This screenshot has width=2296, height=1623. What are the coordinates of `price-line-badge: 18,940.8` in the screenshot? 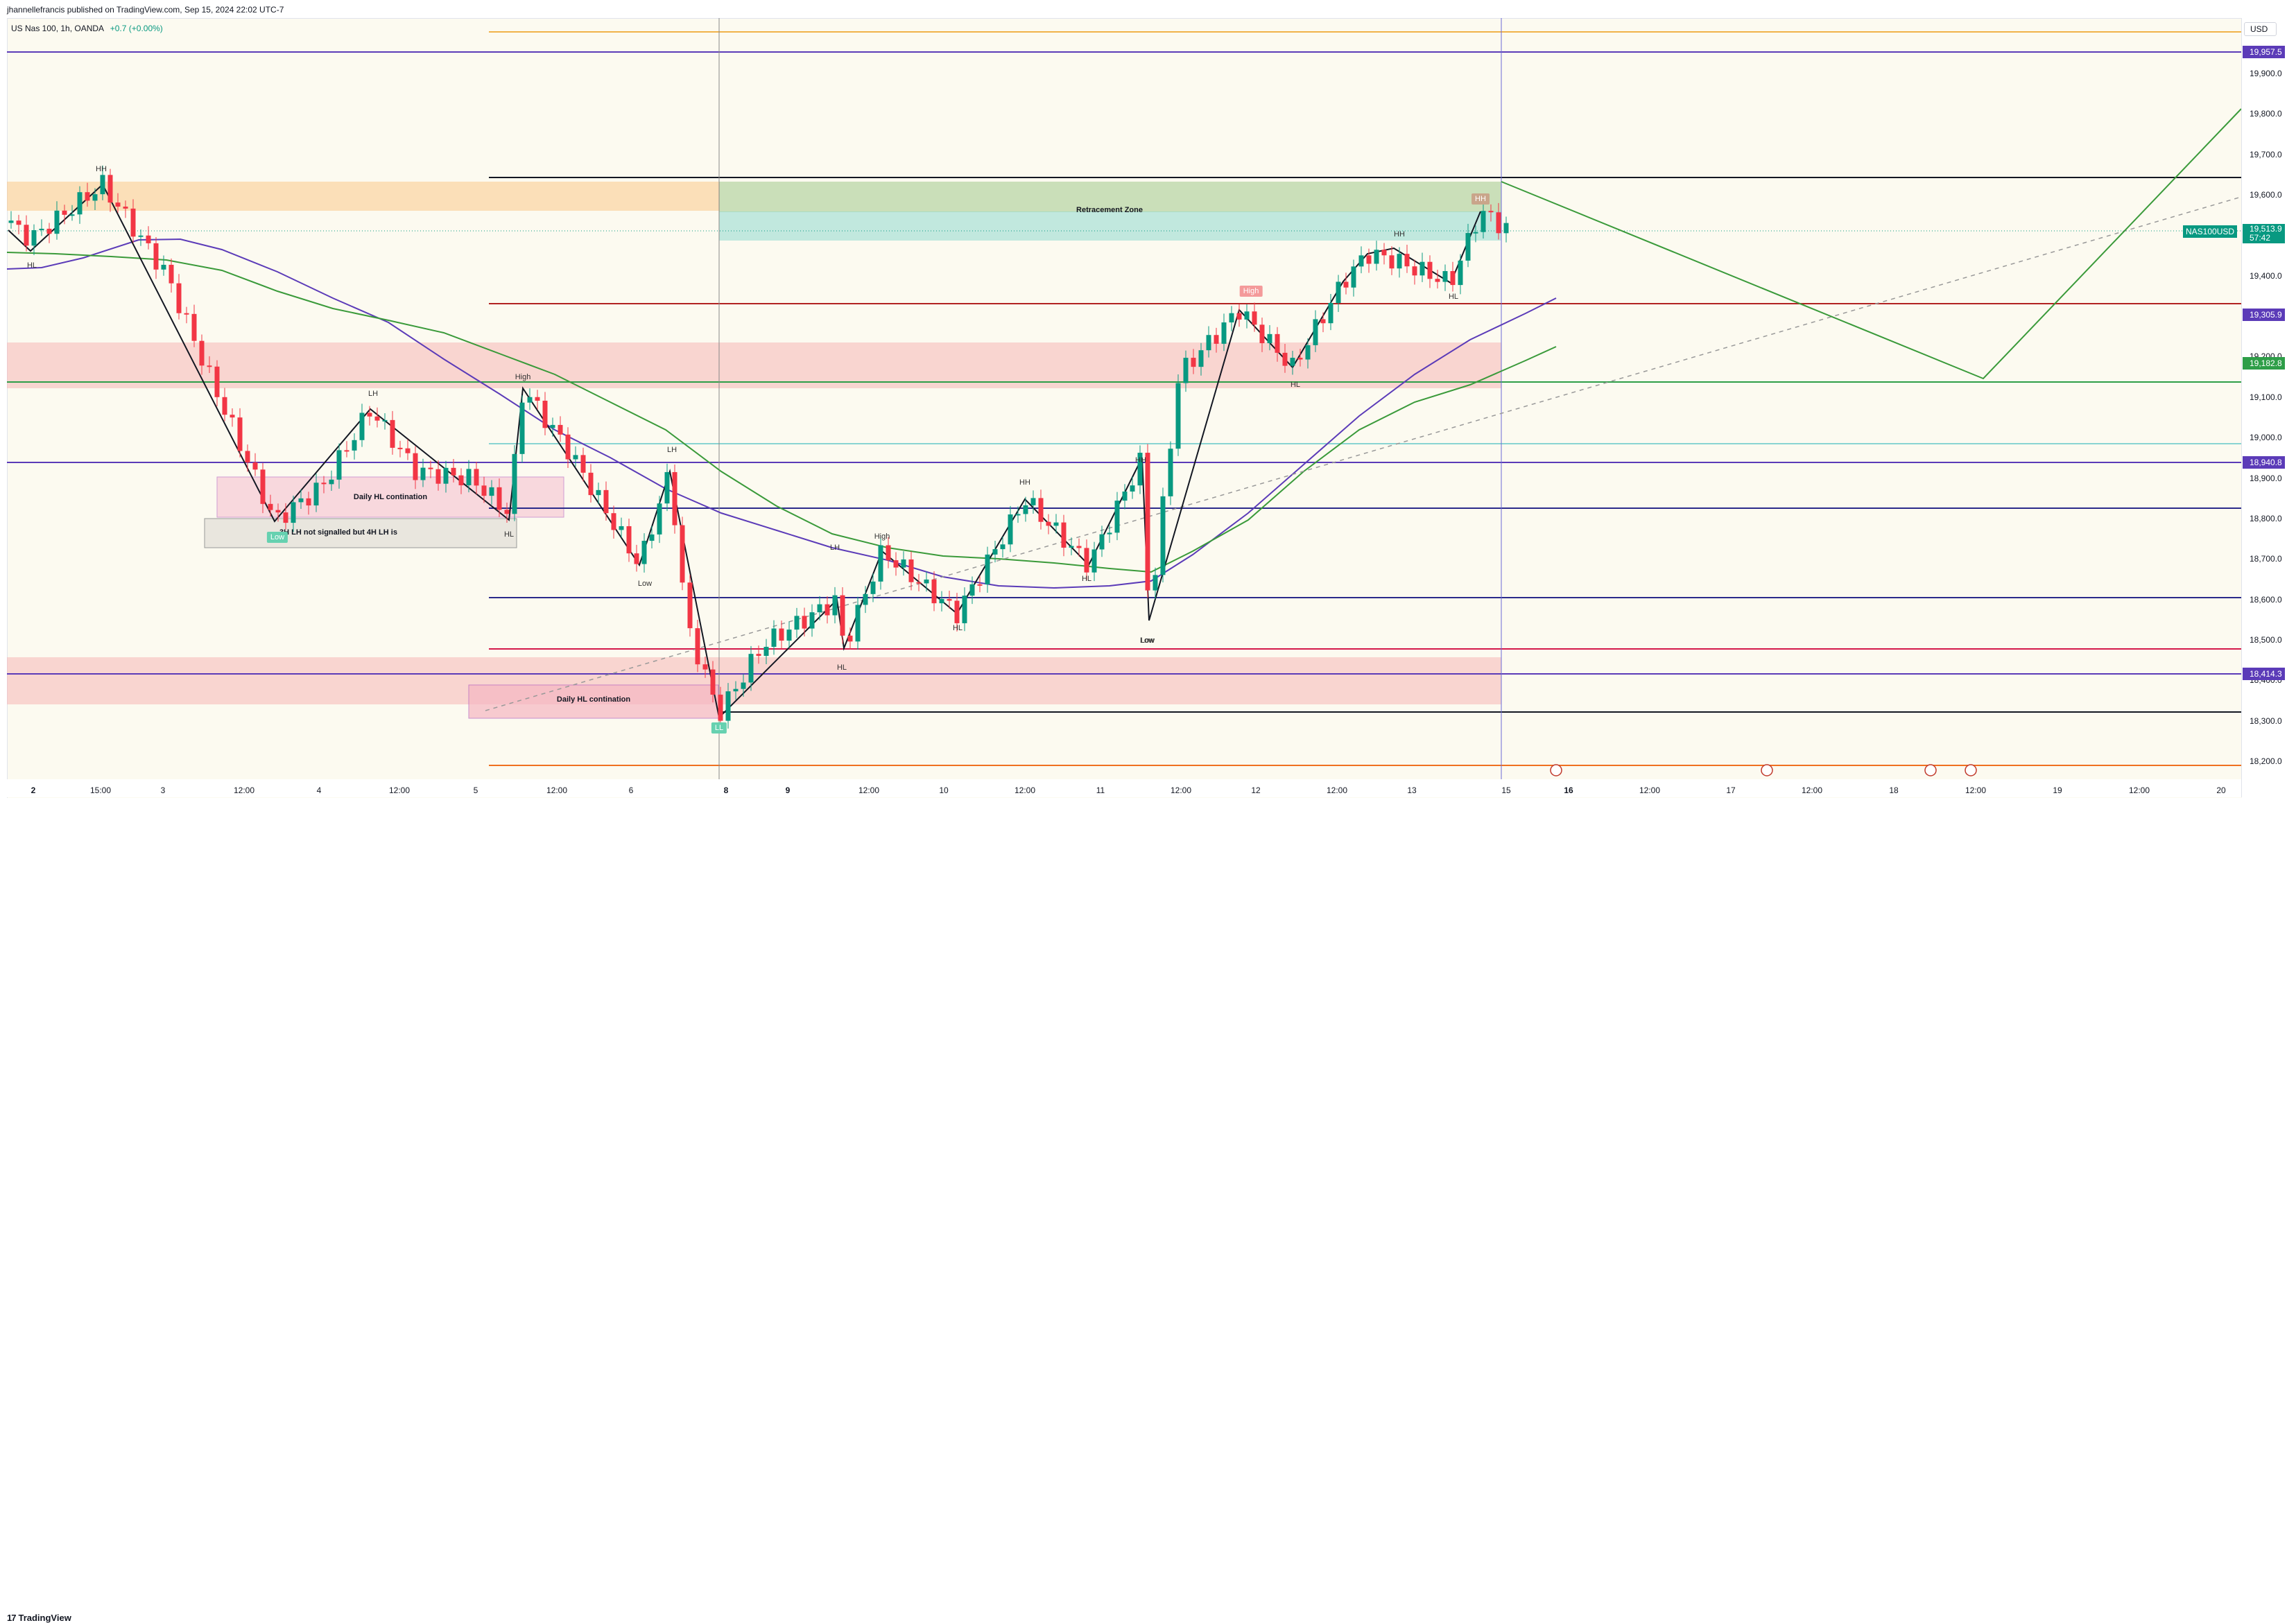 It's located at (2264, 463).